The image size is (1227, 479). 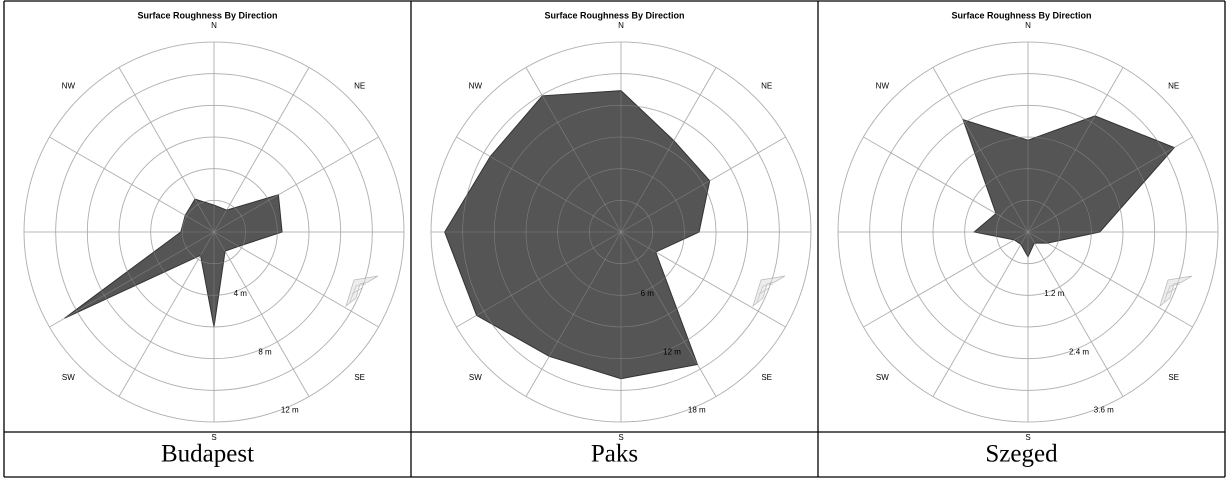 What do you see at coordinates (648, 293) in the screenshot?
I see `r-tick-label: 6 m` at bounding box center [648, 293].